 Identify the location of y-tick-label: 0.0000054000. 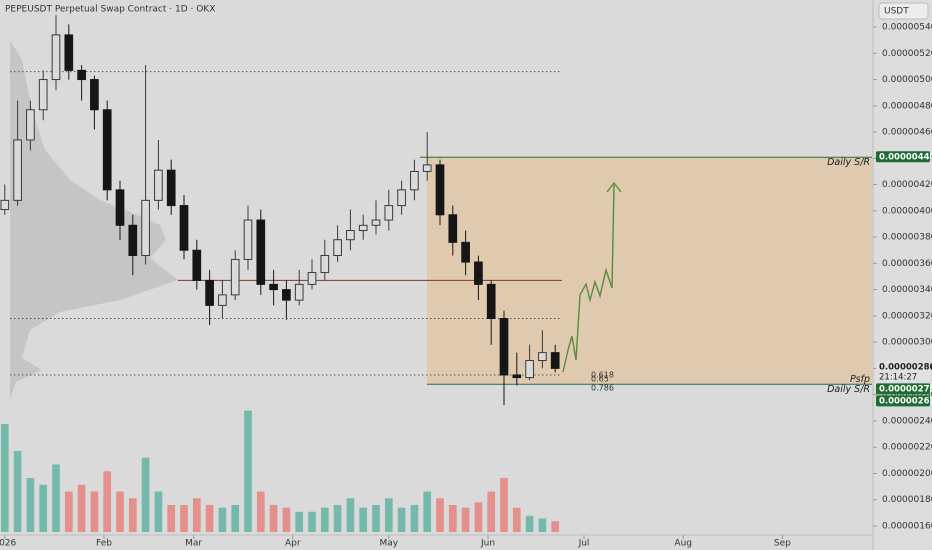
(907, 28).